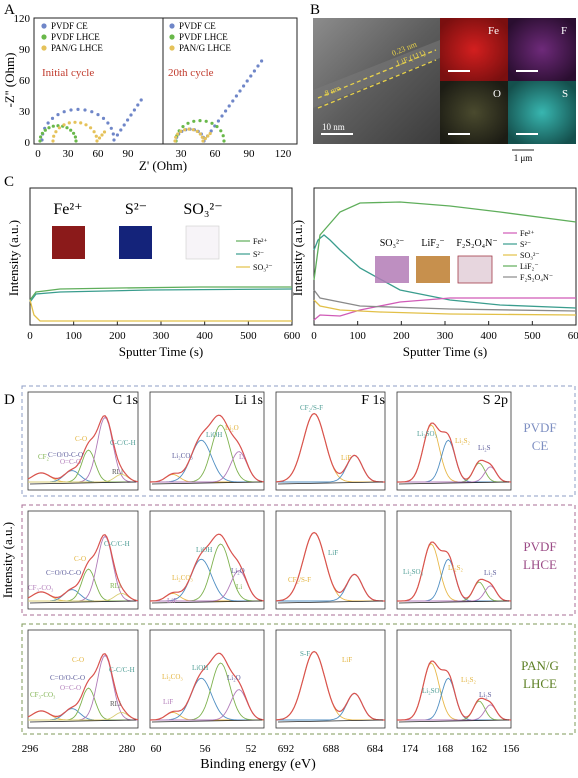  What do you see at coordinates (206, 749) in the screenshot?
I see `d-xt-li-1: 56` at bounding box center [206, 749].